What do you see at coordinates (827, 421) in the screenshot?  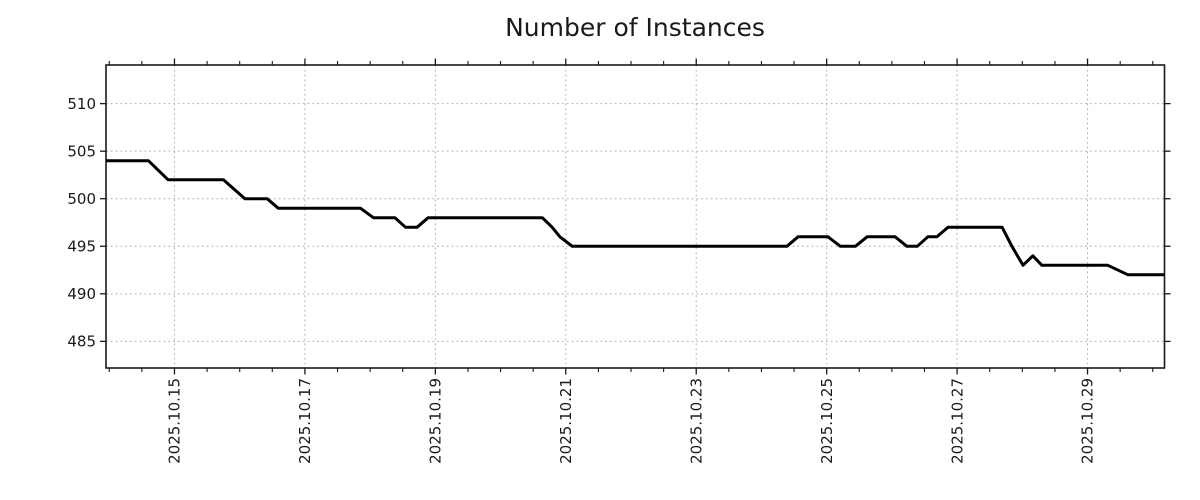 I see `x-tick-label: 2025.10.25` at bounding box center [827, 421].